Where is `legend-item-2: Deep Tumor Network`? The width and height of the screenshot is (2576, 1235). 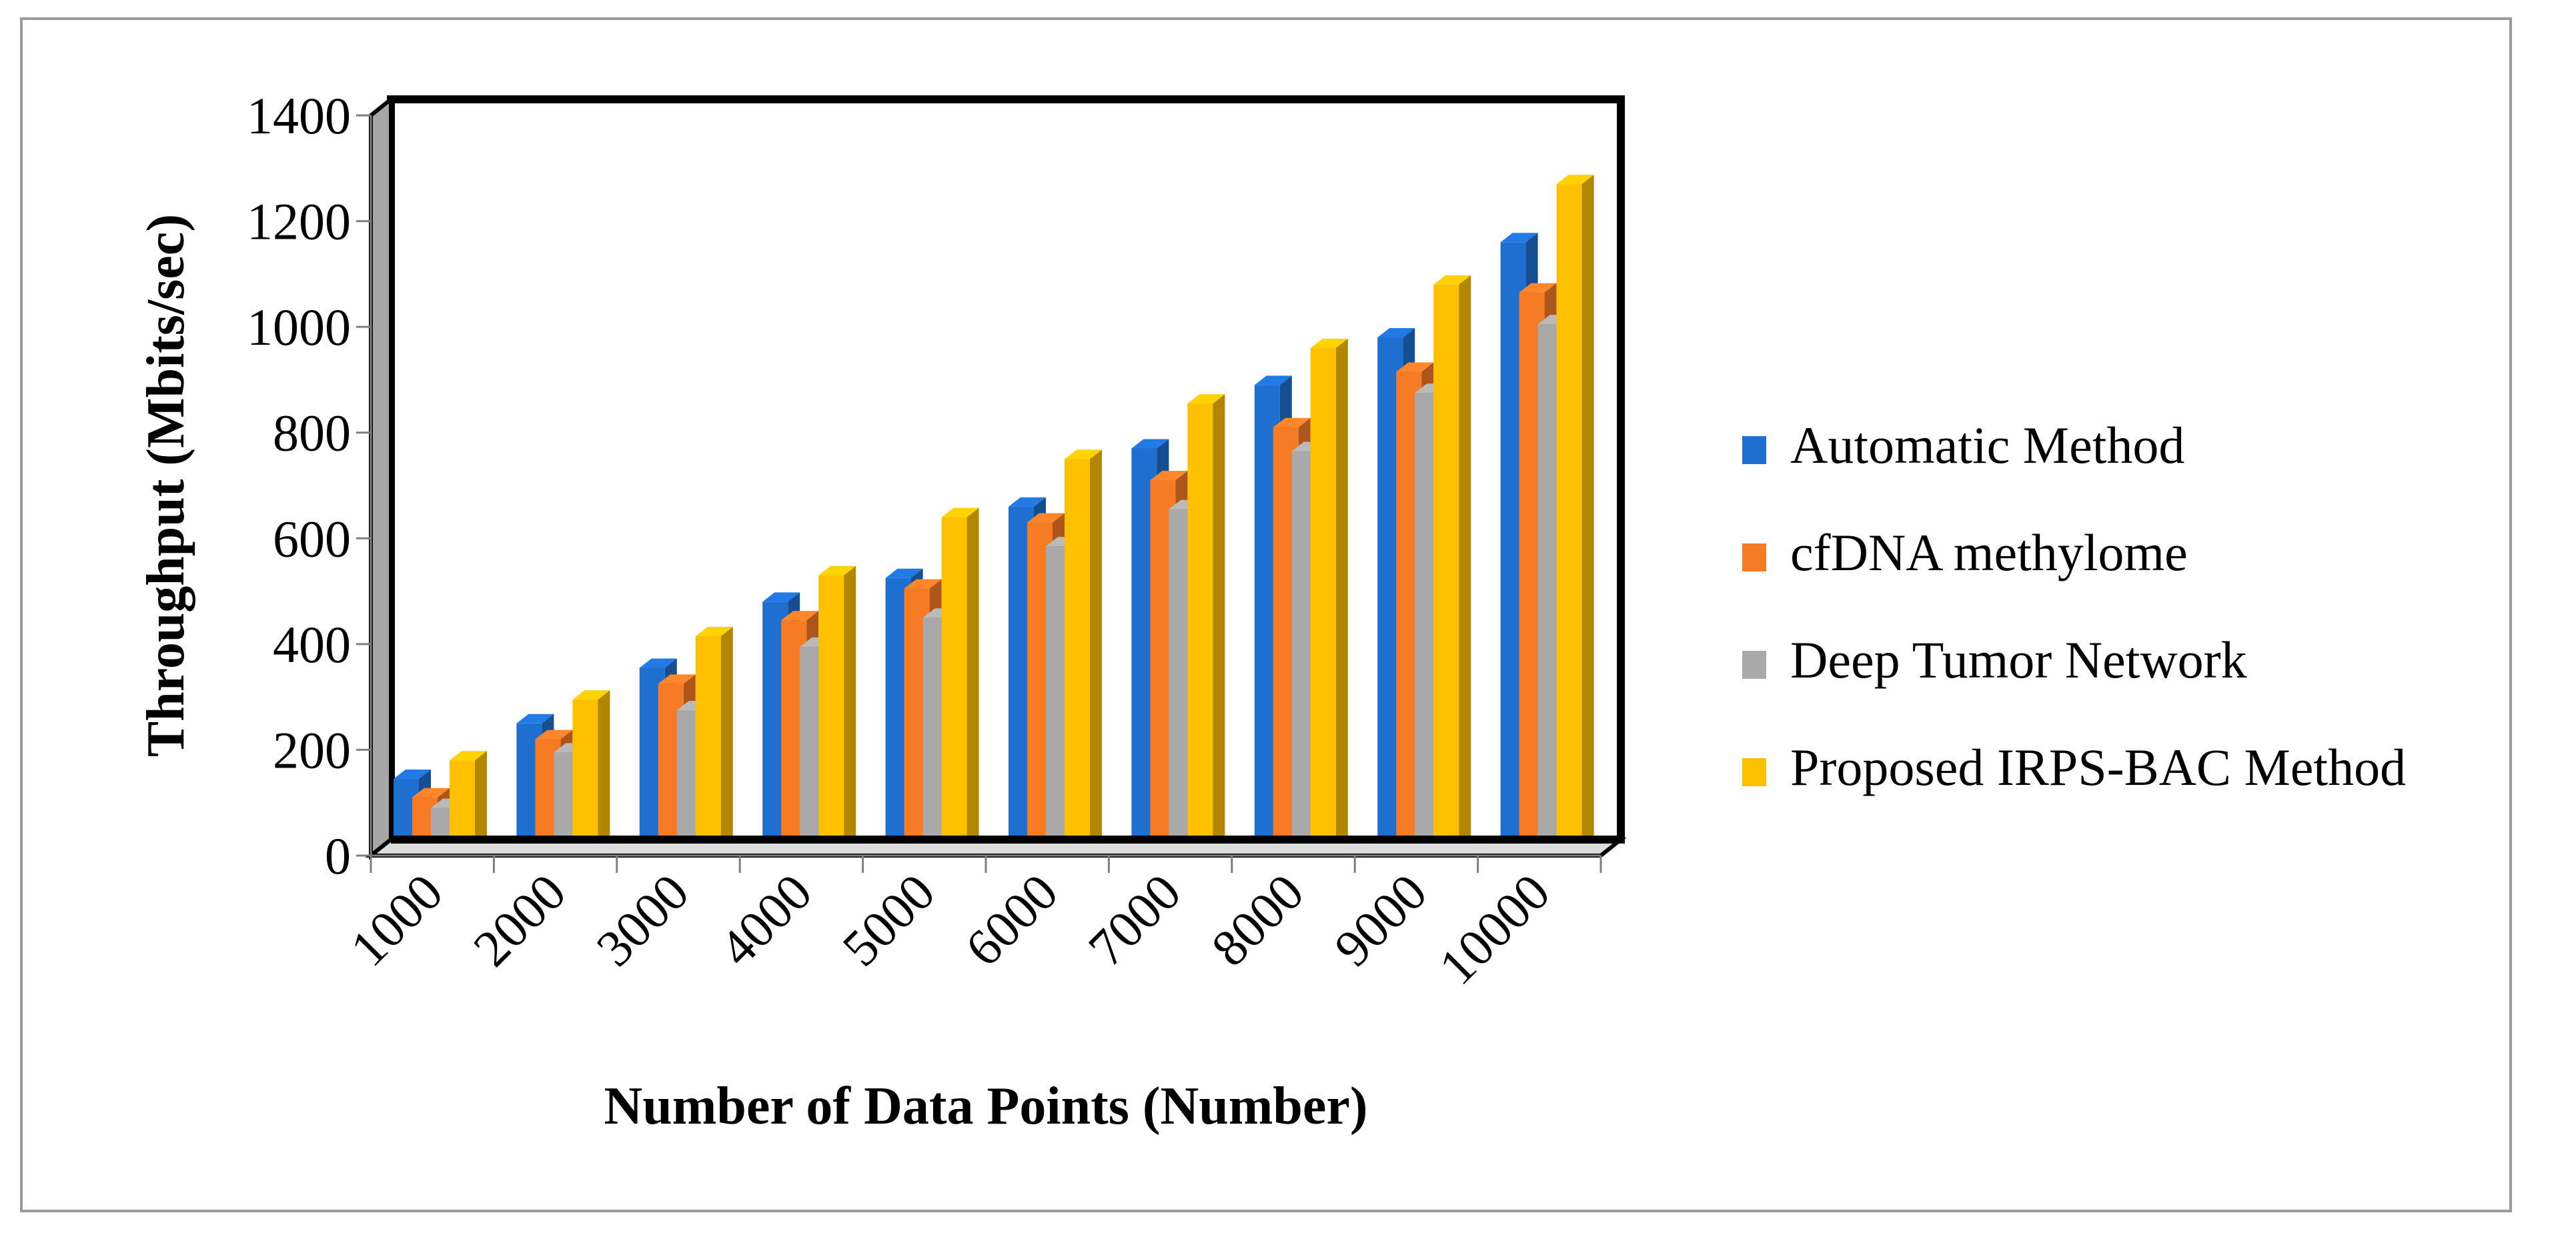
legend-item-2: Deep Tumor Network is located at coordinates (1995, 660).